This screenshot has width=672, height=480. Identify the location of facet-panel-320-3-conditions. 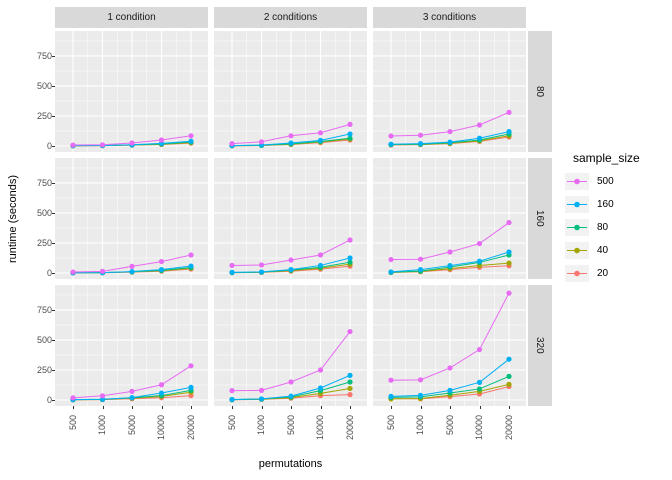
(449, 345).